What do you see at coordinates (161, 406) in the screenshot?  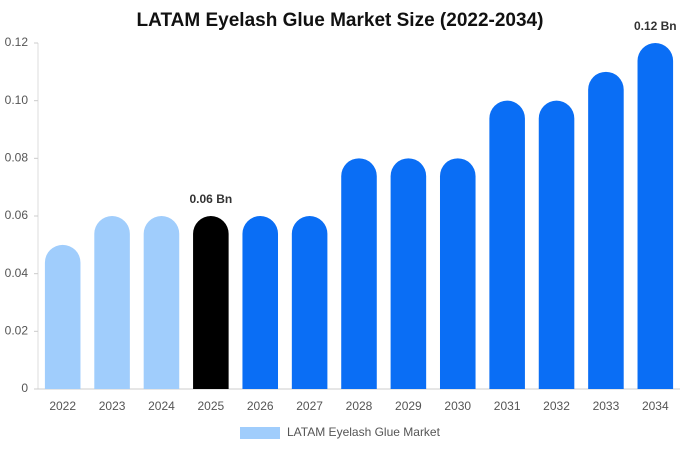 I see `x-tick-label: 2024` at bounding box center [161, 406].